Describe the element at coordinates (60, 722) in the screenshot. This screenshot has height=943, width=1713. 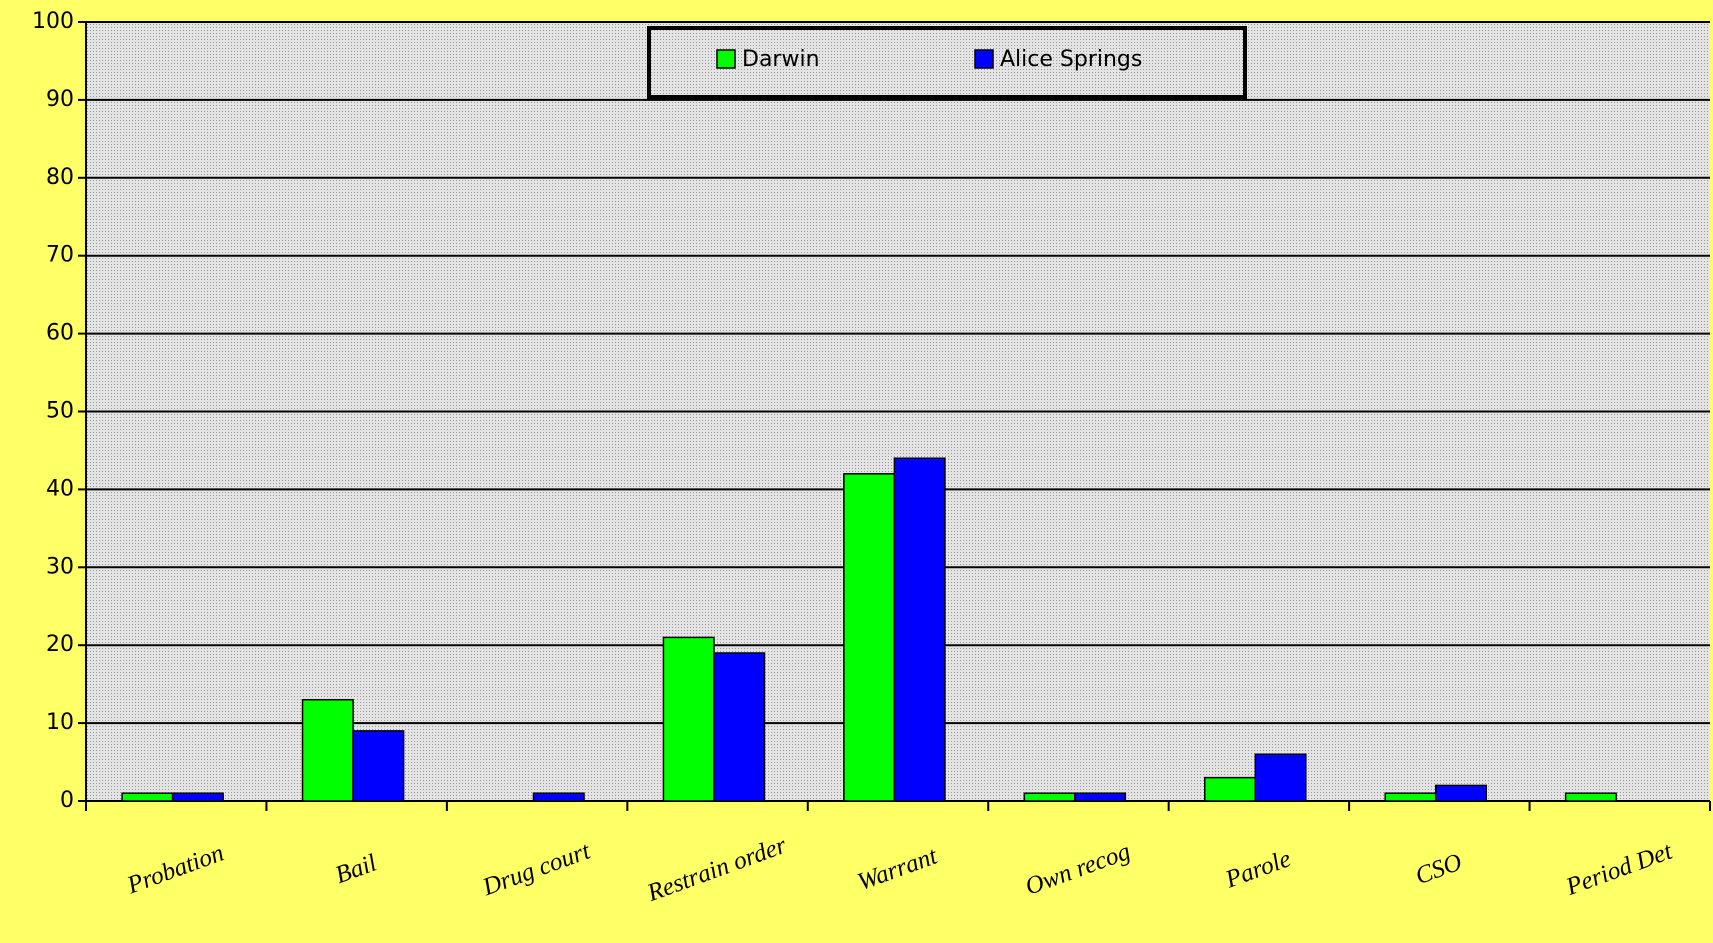
I see `y-tick-label: 10` at that location.